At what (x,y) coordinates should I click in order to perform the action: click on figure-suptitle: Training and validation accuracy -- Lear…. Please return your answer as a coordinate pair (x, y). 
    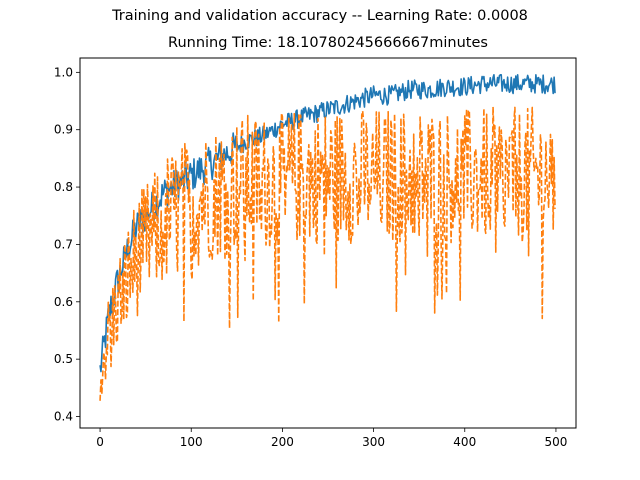
    Looking at the image, I should click on (320, 16).